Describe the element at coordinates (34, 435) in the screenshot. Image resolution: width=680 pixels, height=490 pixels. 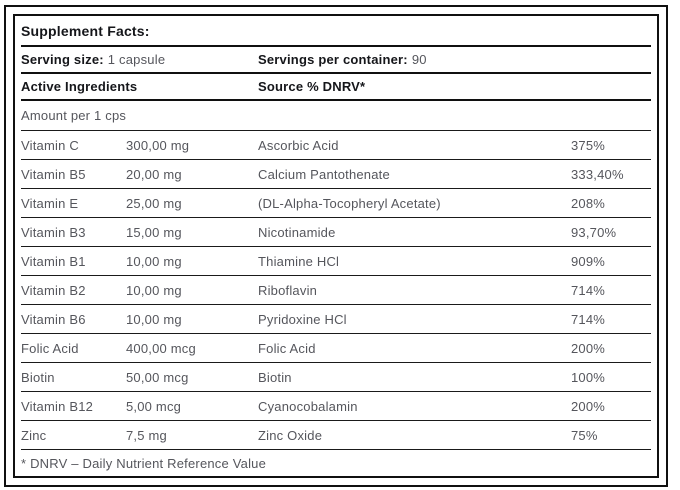
I see `ingredient-name: Zinc` at that location.